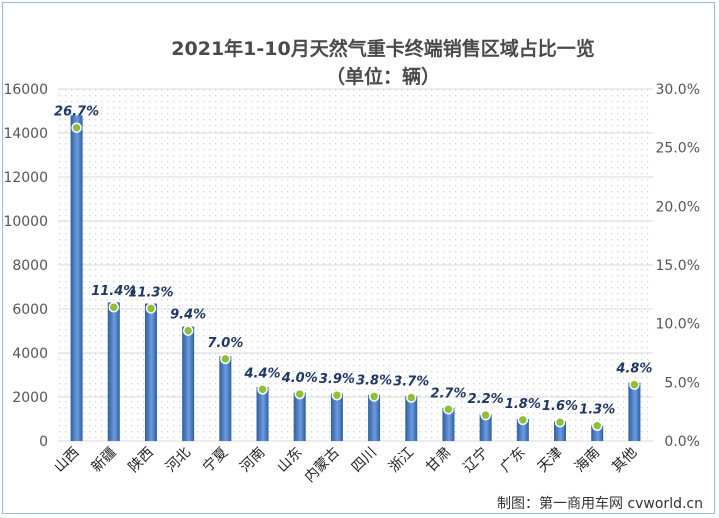 The image size is (719, 518). I want to click on right-tick-label: 30.0%, so click(678, 90).